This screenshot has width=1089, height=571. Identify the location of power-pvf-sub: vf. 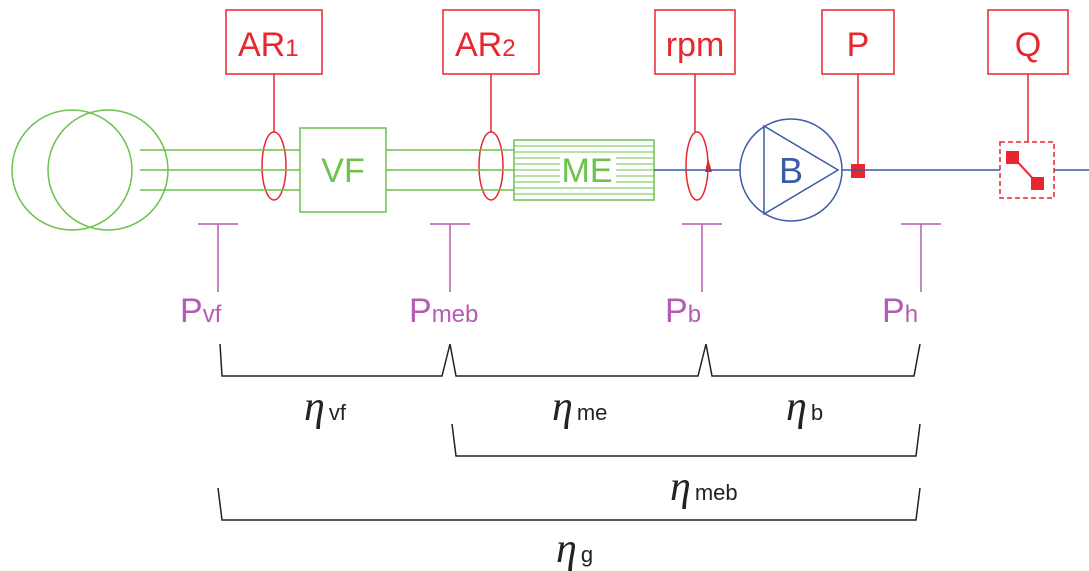
(212, 314).